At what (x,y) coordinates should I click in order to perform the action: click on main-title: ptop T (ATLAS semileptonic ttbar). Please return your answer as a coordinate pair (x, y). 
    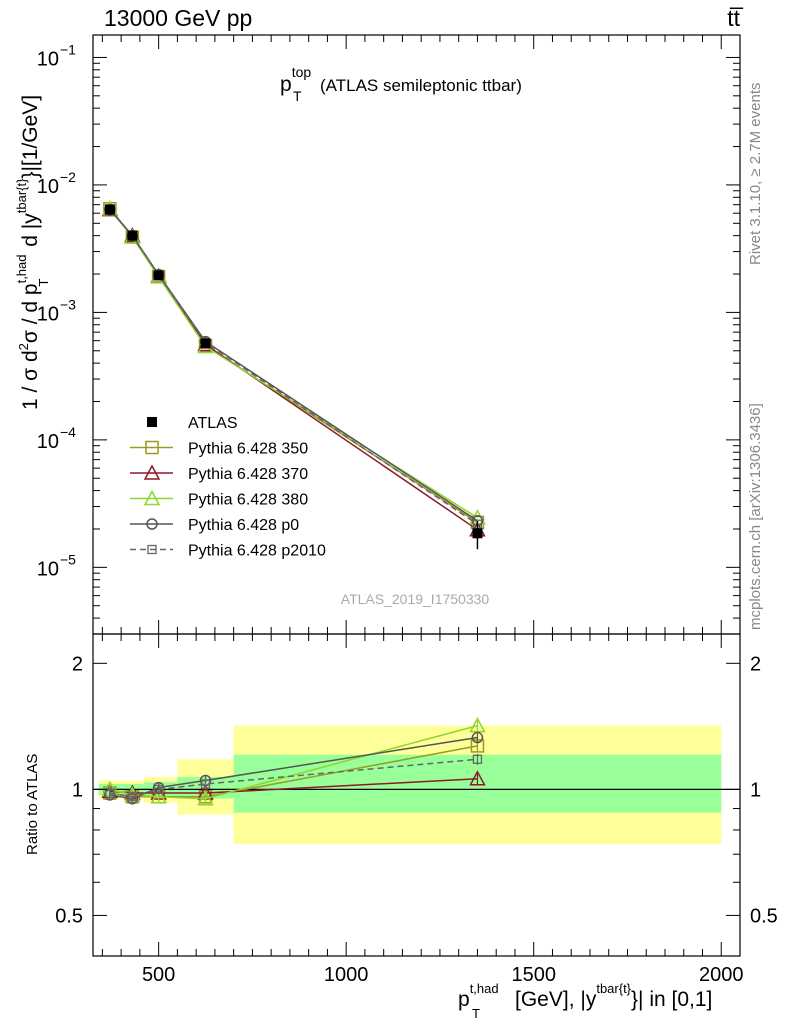
    Looking at the image, I should click on (401, 84).